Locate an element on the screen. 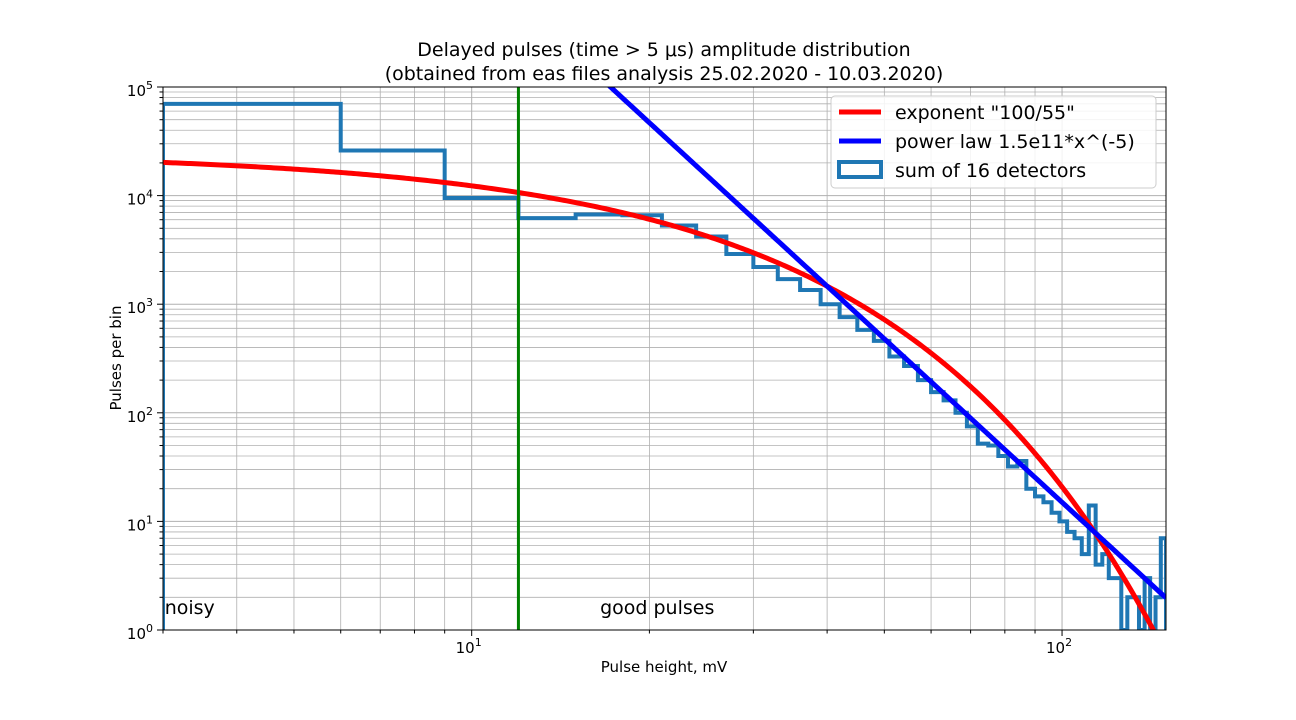 The height and width of the screenshot is (720, 1296). y-tick-label: 10⁵ is located at coordinates (140, 89).